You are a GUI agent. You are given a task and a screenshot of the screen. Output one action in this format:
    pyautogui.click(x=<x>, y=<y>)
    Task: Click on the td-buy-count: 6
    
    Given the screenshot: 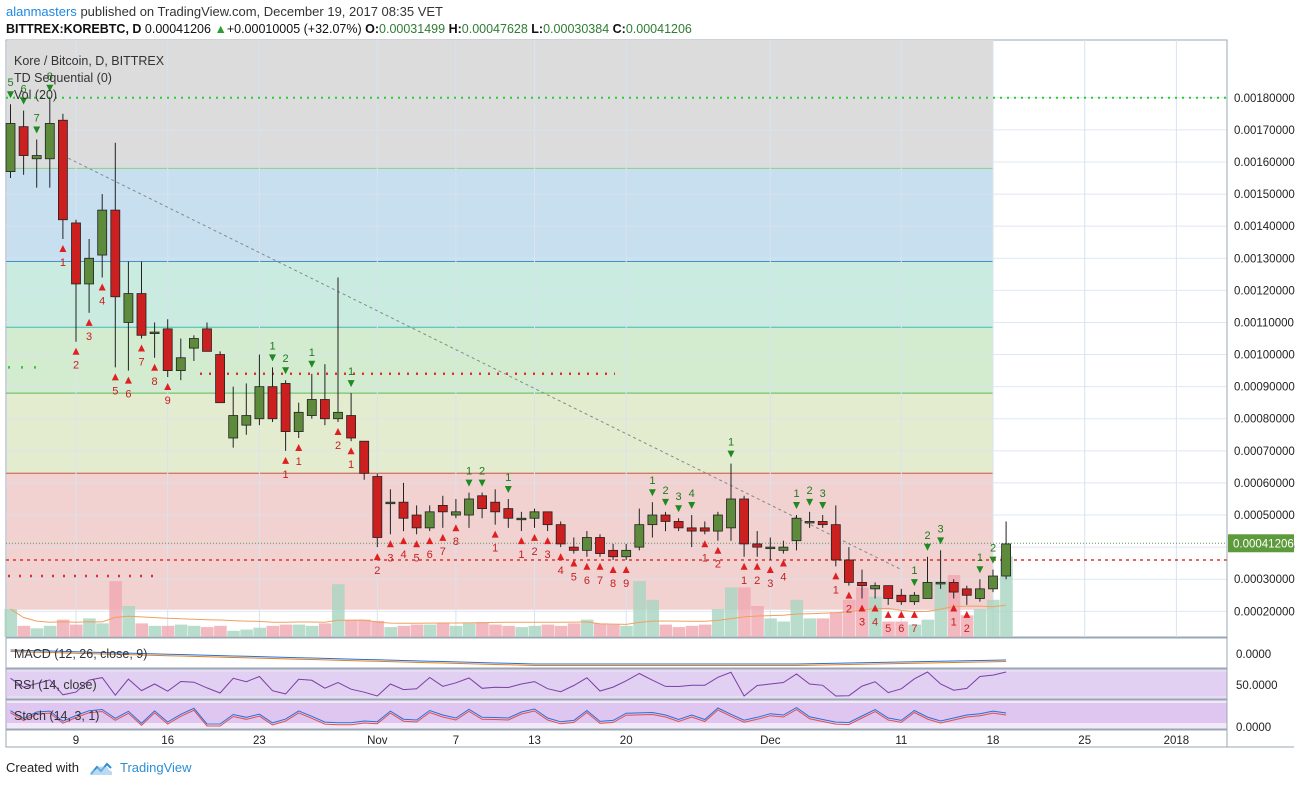 What is the action you would take?
    pyautogui.click(x=430, y=555)
    